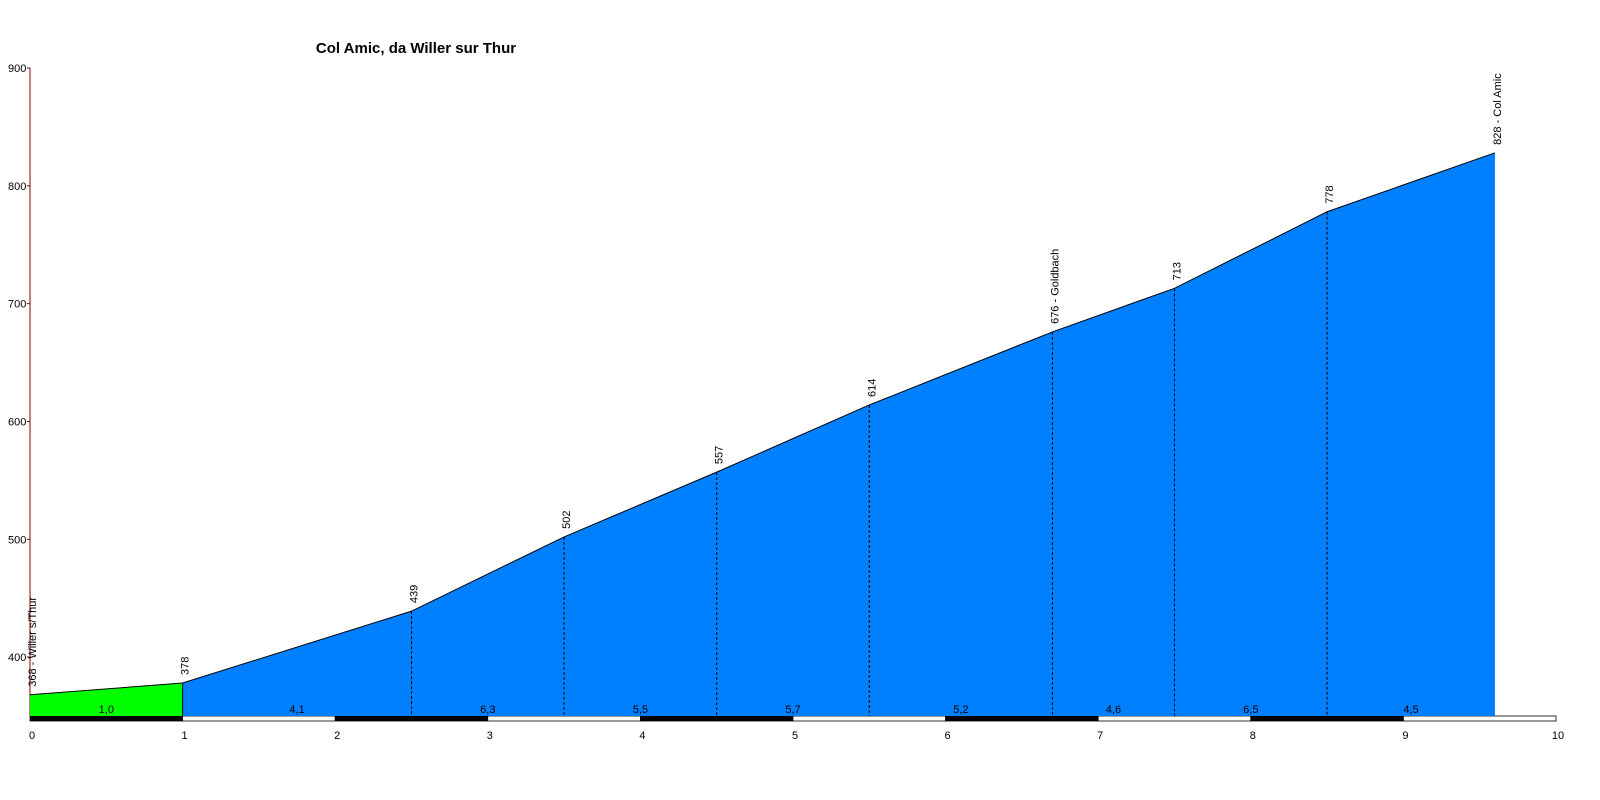 The image size is (1600, 800). What do you see at coordinates (1410, 710) in the screenshot?
I see `gradient-label: 4,5` at bounding box center [1410, 710].